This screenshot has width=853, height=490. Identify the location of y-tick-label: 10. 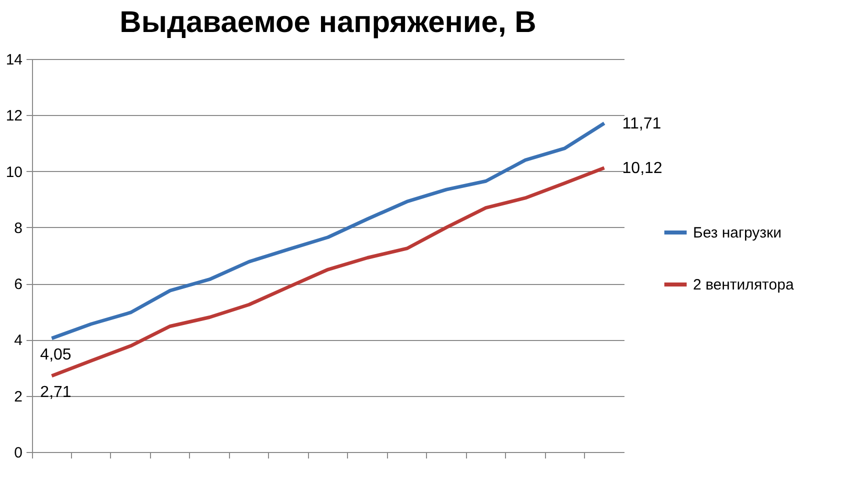
(14, 172).